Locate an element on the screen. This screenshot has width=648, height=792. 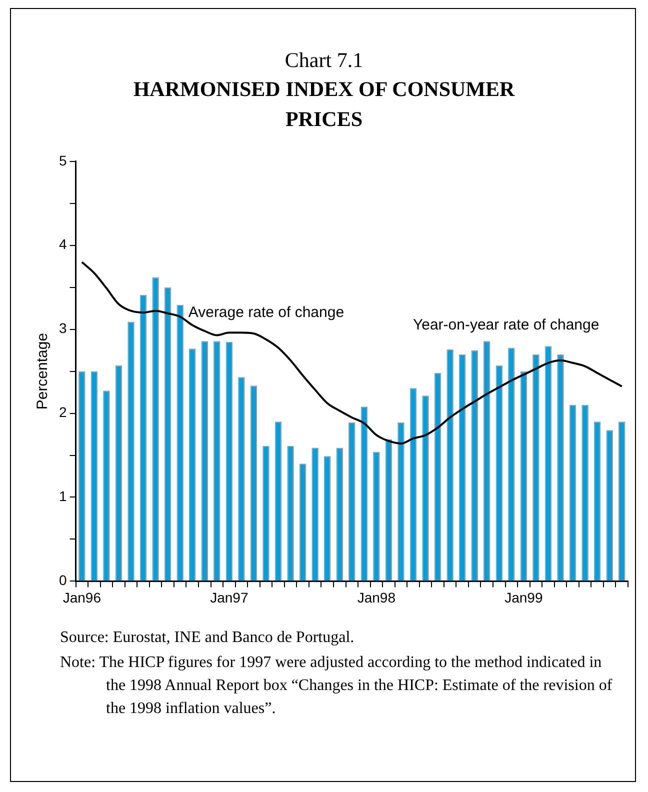
y-tick-label: 5 is located at coordinates (62, 160).